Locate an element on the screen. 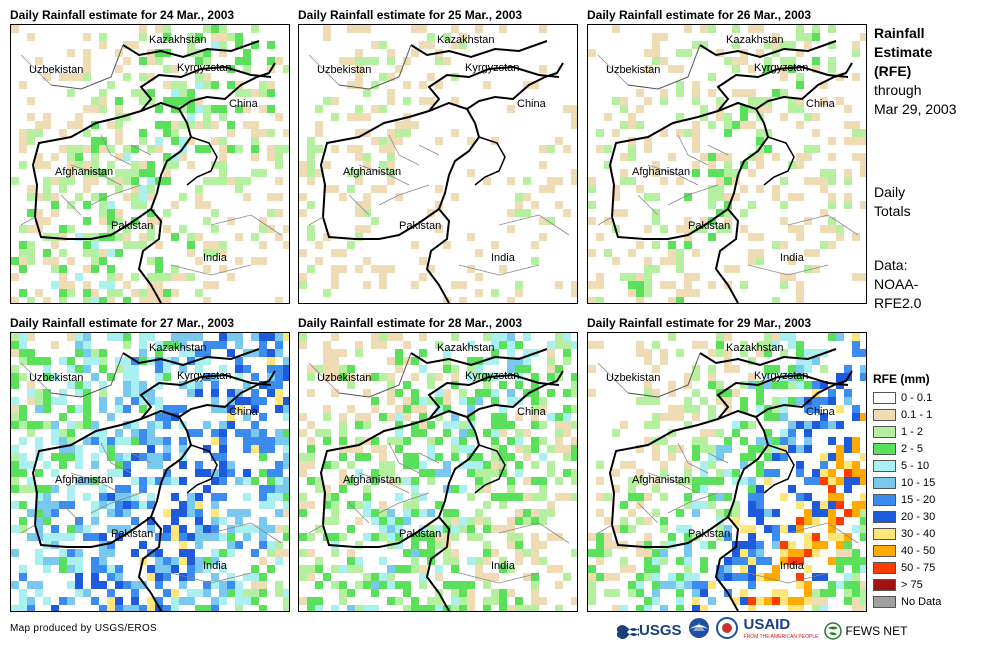 Image resolution: width=983 pixels, height=649 pixels. legend-label: 5 - 10 is located at coordinates (915, 465).